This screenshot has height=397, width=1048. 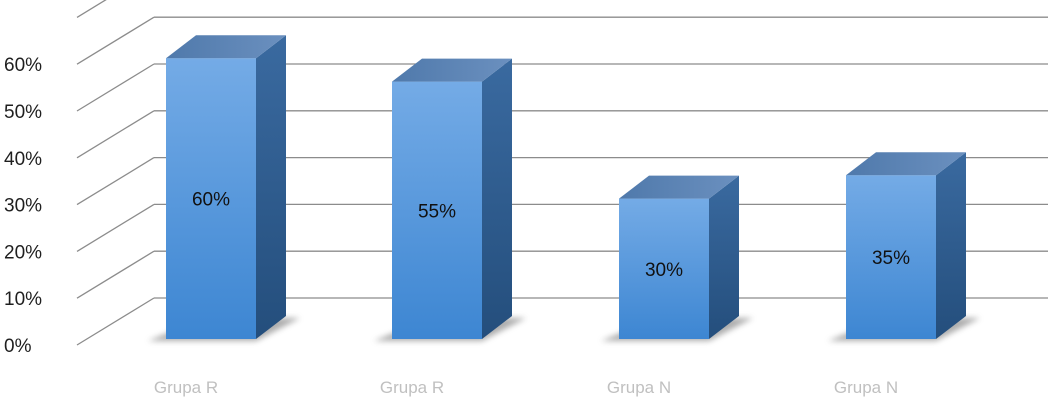 I want to click on data-label: 60%, so click(x=211, y=200).